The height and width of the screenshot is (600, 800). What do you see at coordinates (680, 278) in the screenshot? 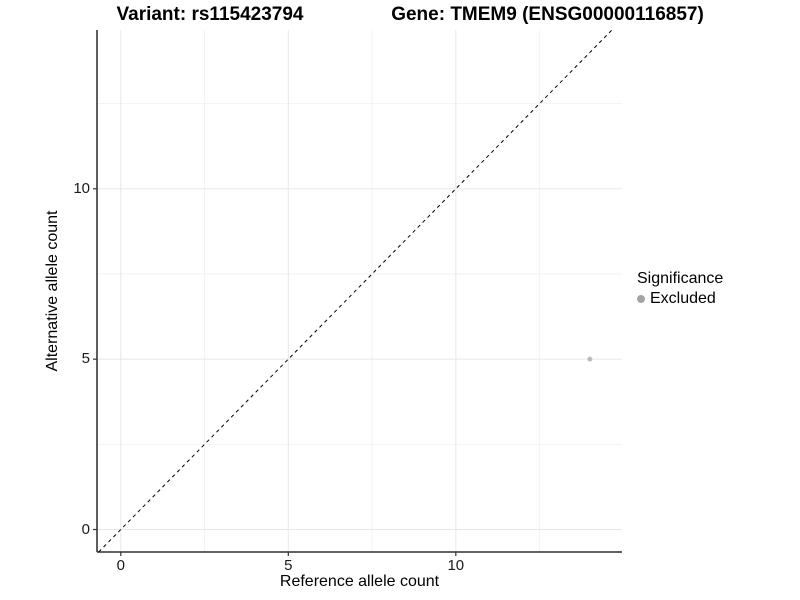
I see `legend-title: Significance` at bounding box center [680, 278].